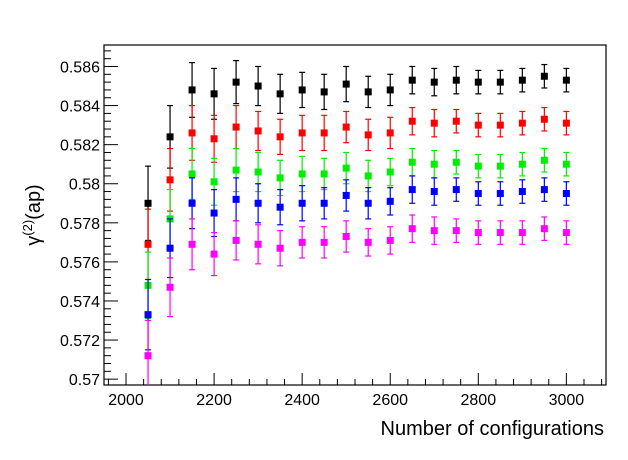  I want to click on y-axis-label: γ(2)(ap), so click(32, 214).